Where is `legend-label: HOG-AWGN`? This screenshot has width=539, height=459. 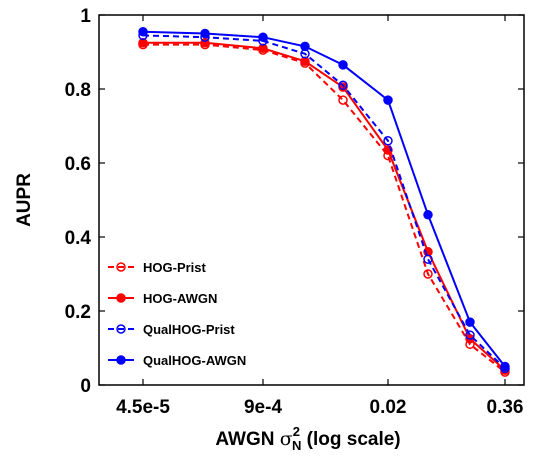
legend-label: HOG-AWGN is located at coordinates (180, 298).